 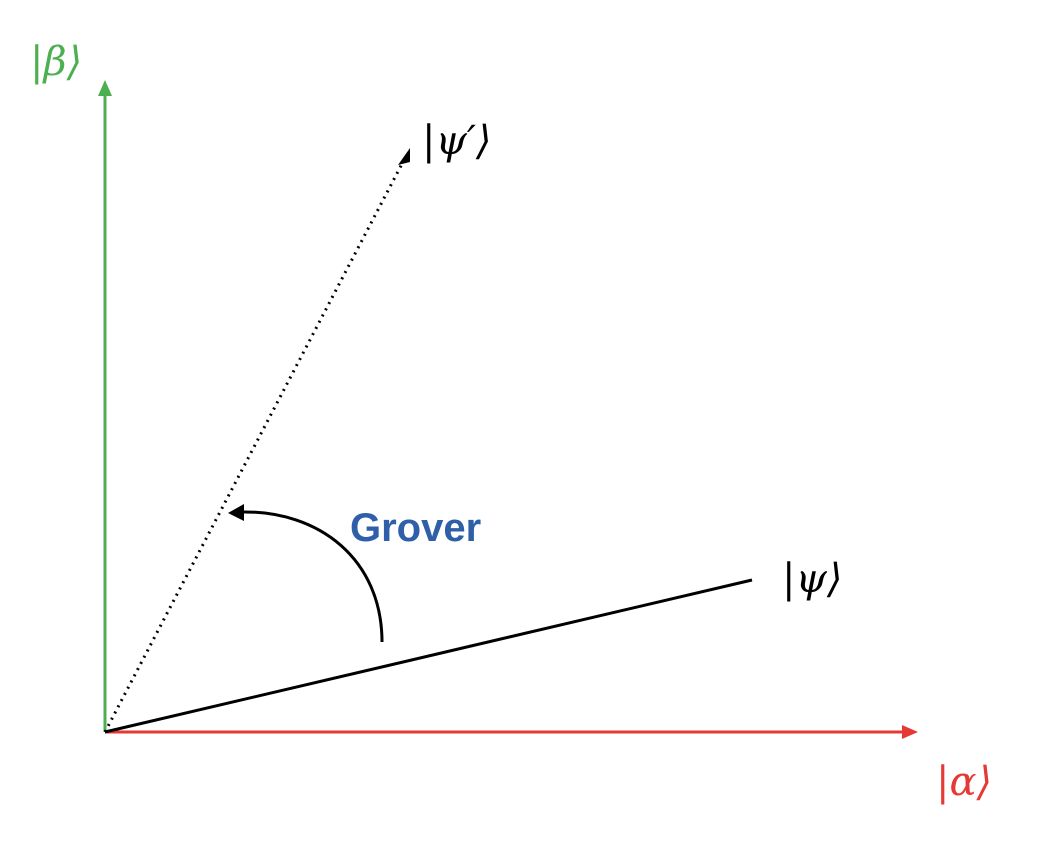 What do you see at coordinates (812, 579) in the screenshot?
I see `psi-ket-label: |ψ⟩` at bounding box center [812, 579].